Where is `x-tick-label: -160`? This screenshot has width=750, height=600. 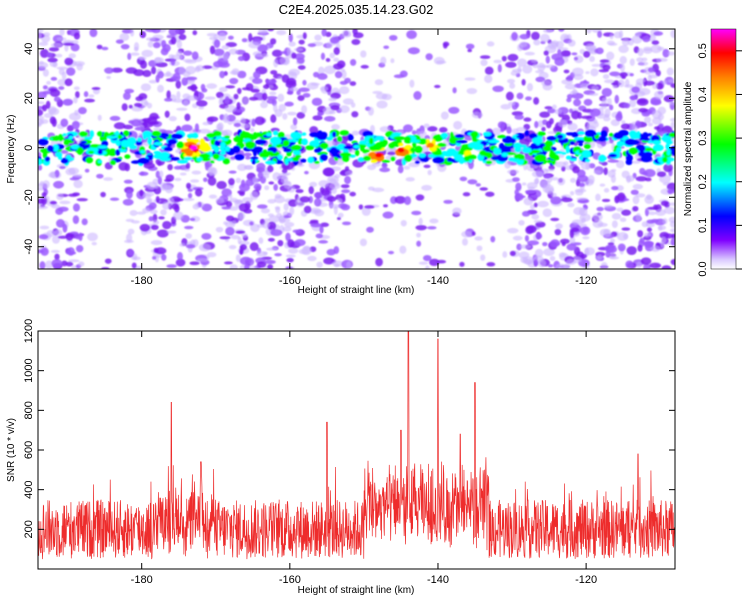 x-tick-label: -160 is located at coordinates (290, 281).